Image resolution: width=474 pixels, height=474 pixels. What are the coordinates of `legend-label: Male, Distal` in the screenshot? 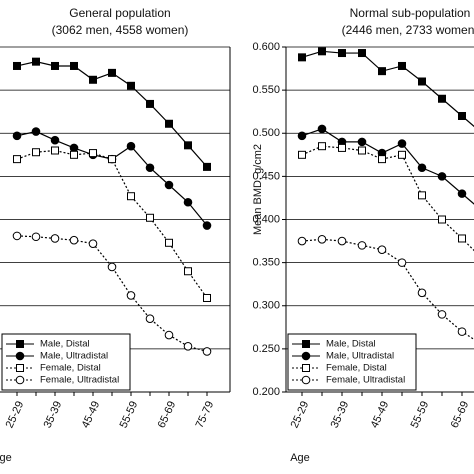 It's located at (65, 344).